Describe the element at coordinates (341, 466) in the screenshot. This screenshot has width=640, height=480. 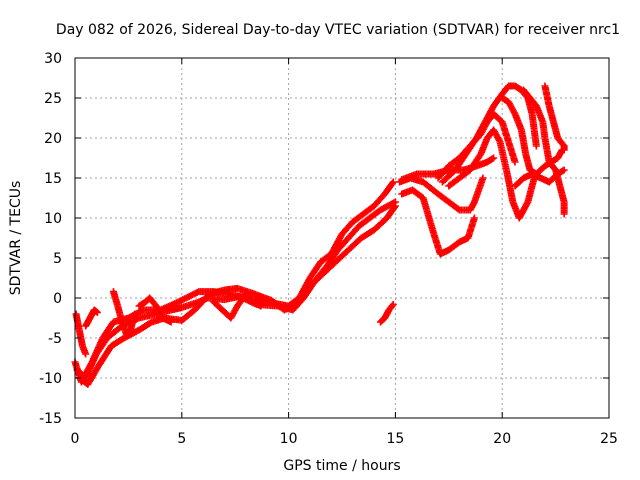
I see `x-axis-label: GPS time / hours` at that location.